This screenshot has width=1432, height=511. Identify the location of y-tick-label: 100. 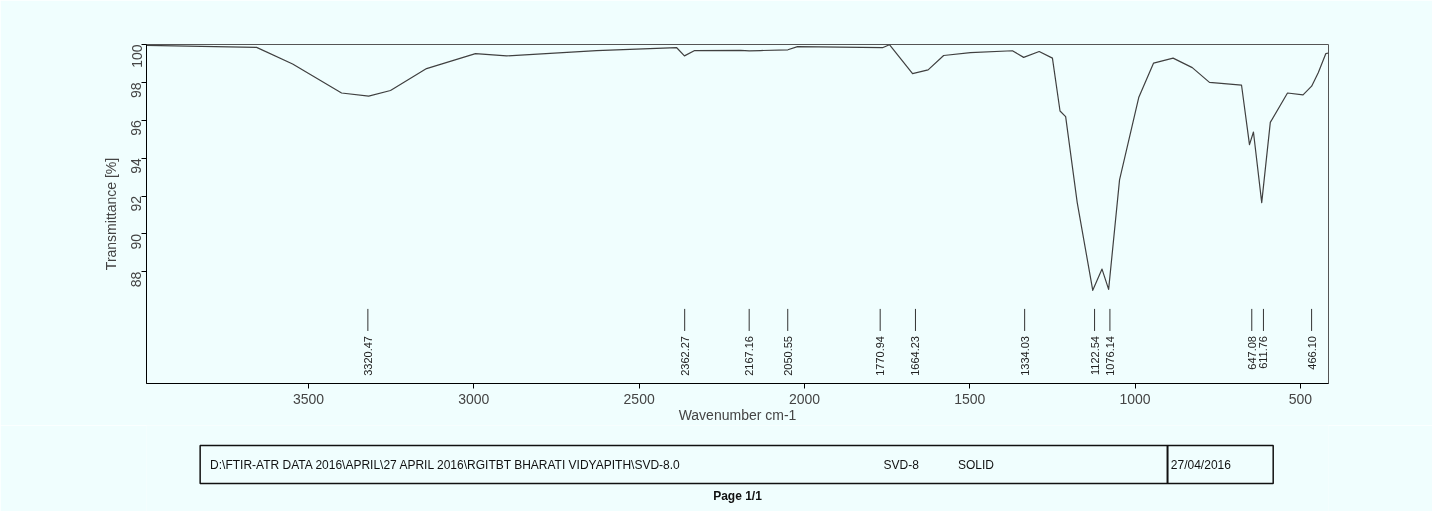
(136, 56).